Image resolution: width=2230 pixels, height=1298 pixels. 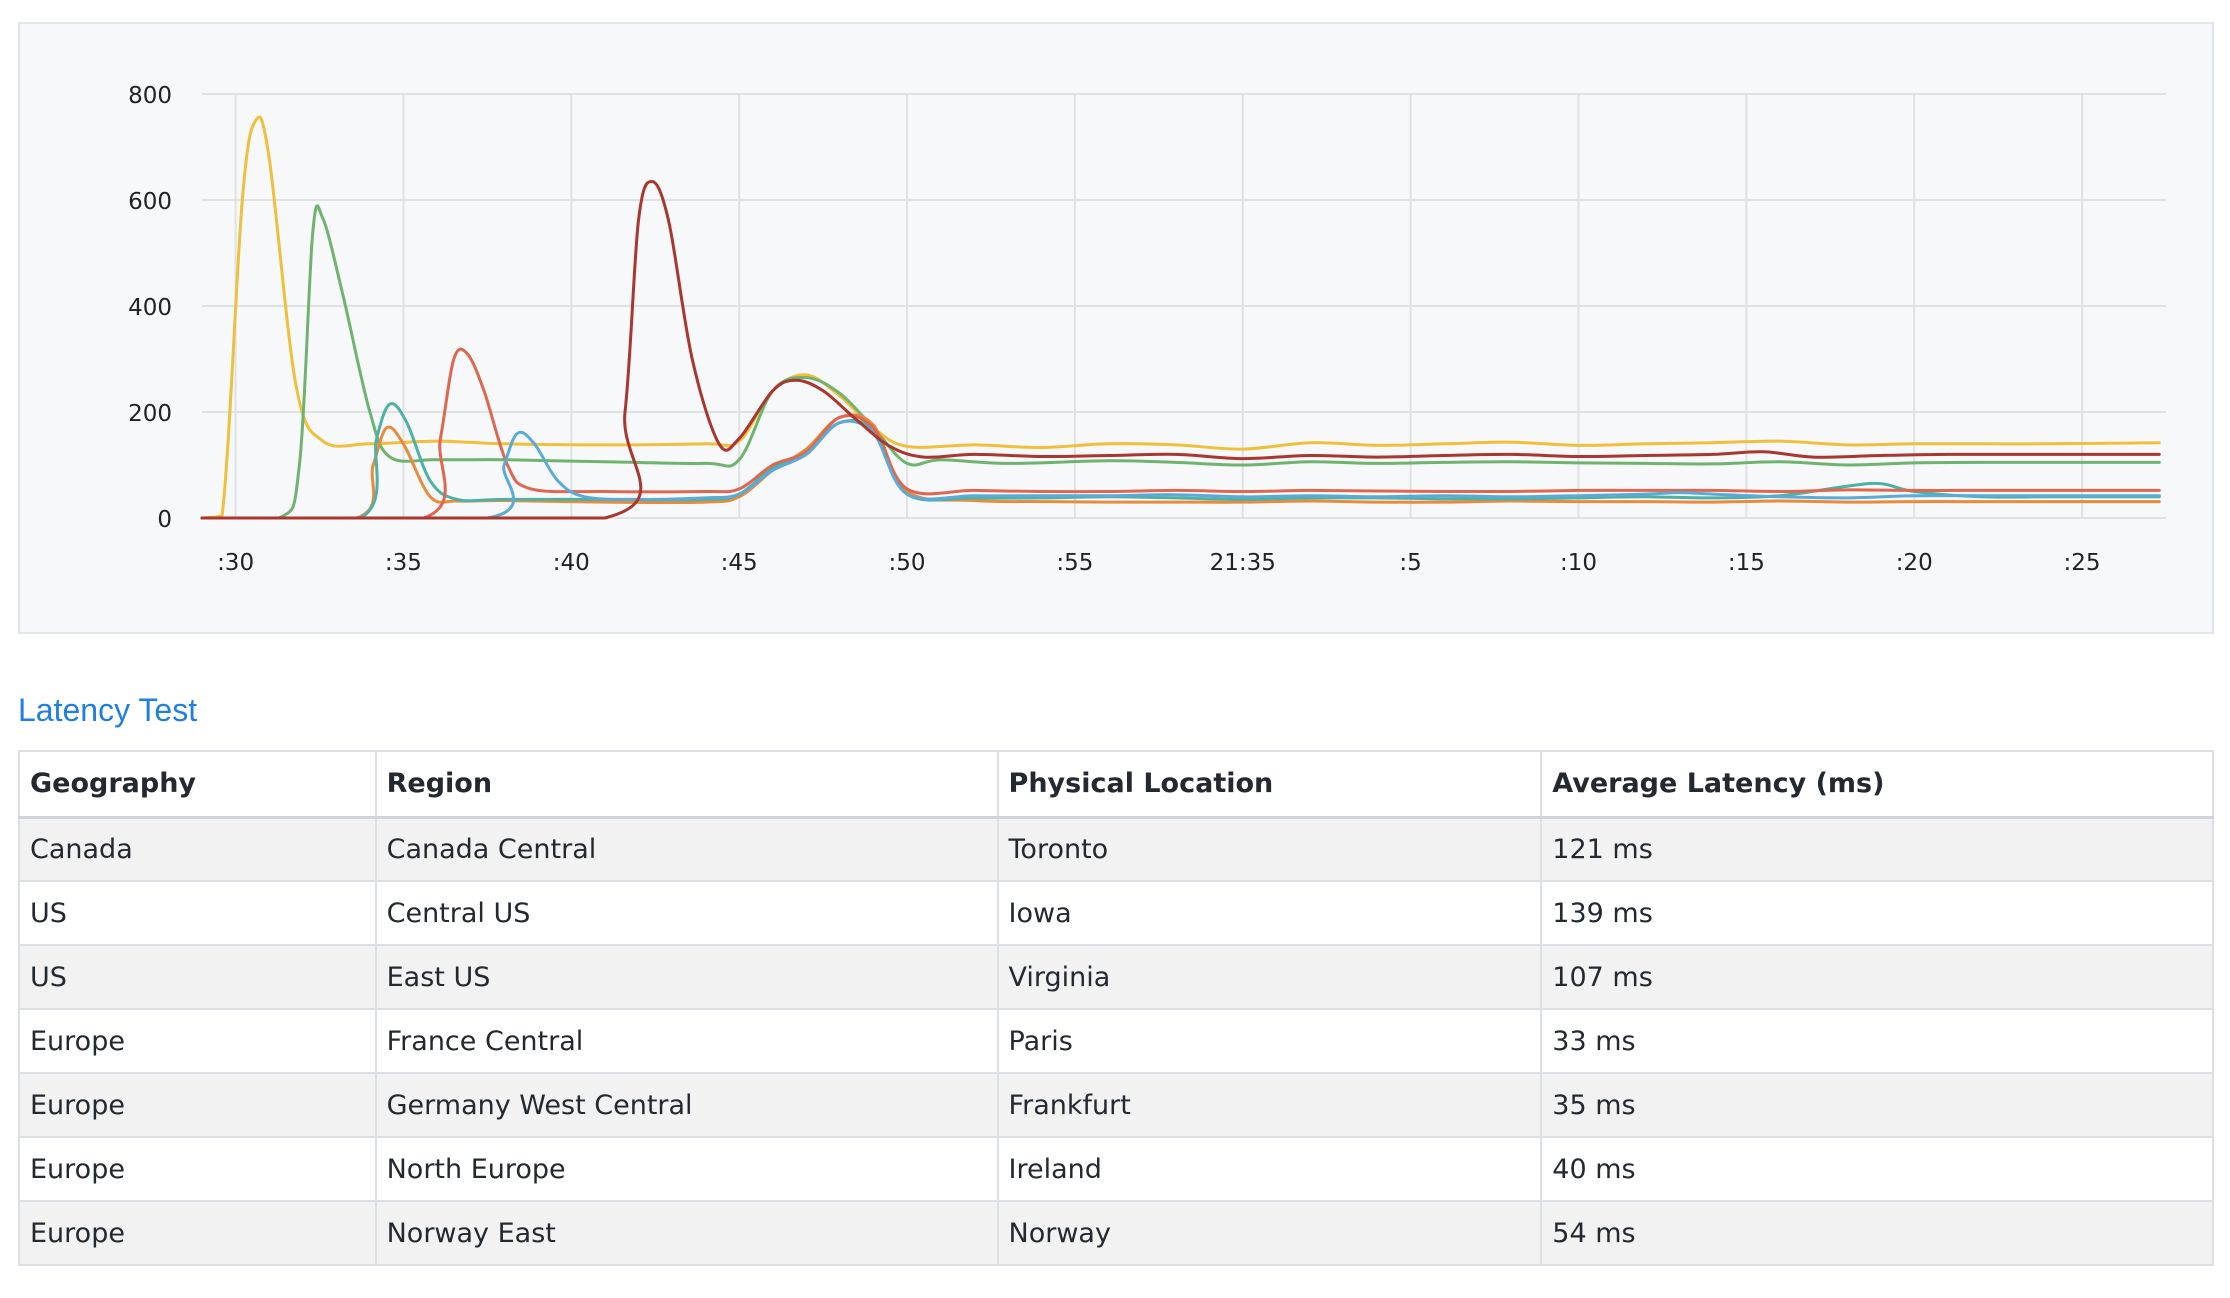 I want to click on cell-average-latency: 139 ms, so click(x=1877, y=913).